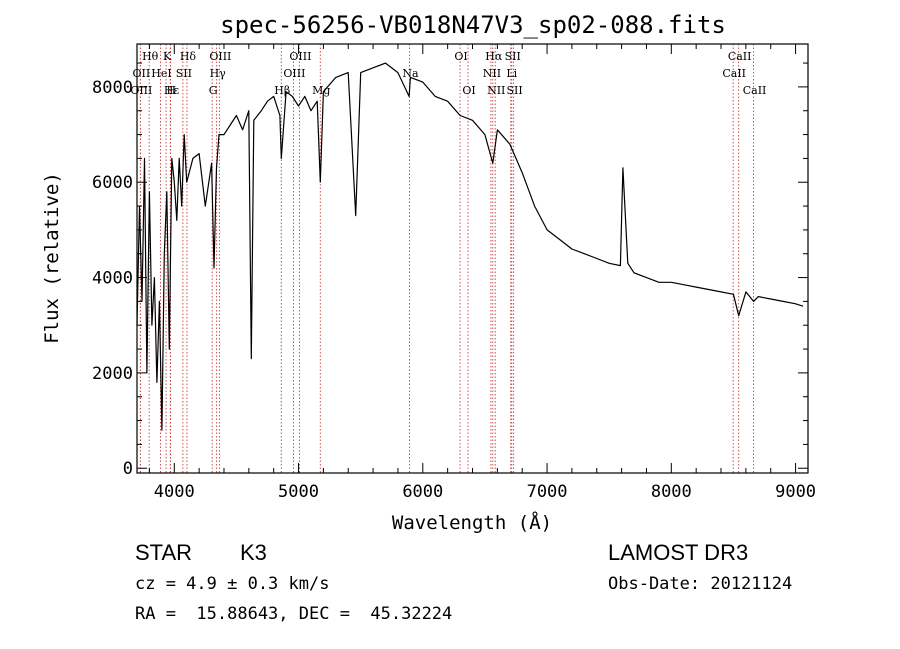 This screenshot has height=649, width=900. What do you see at coordinates (167, 56) in the screenshot?
I see `line-marker-label: K` at bounding box center [167, 56].